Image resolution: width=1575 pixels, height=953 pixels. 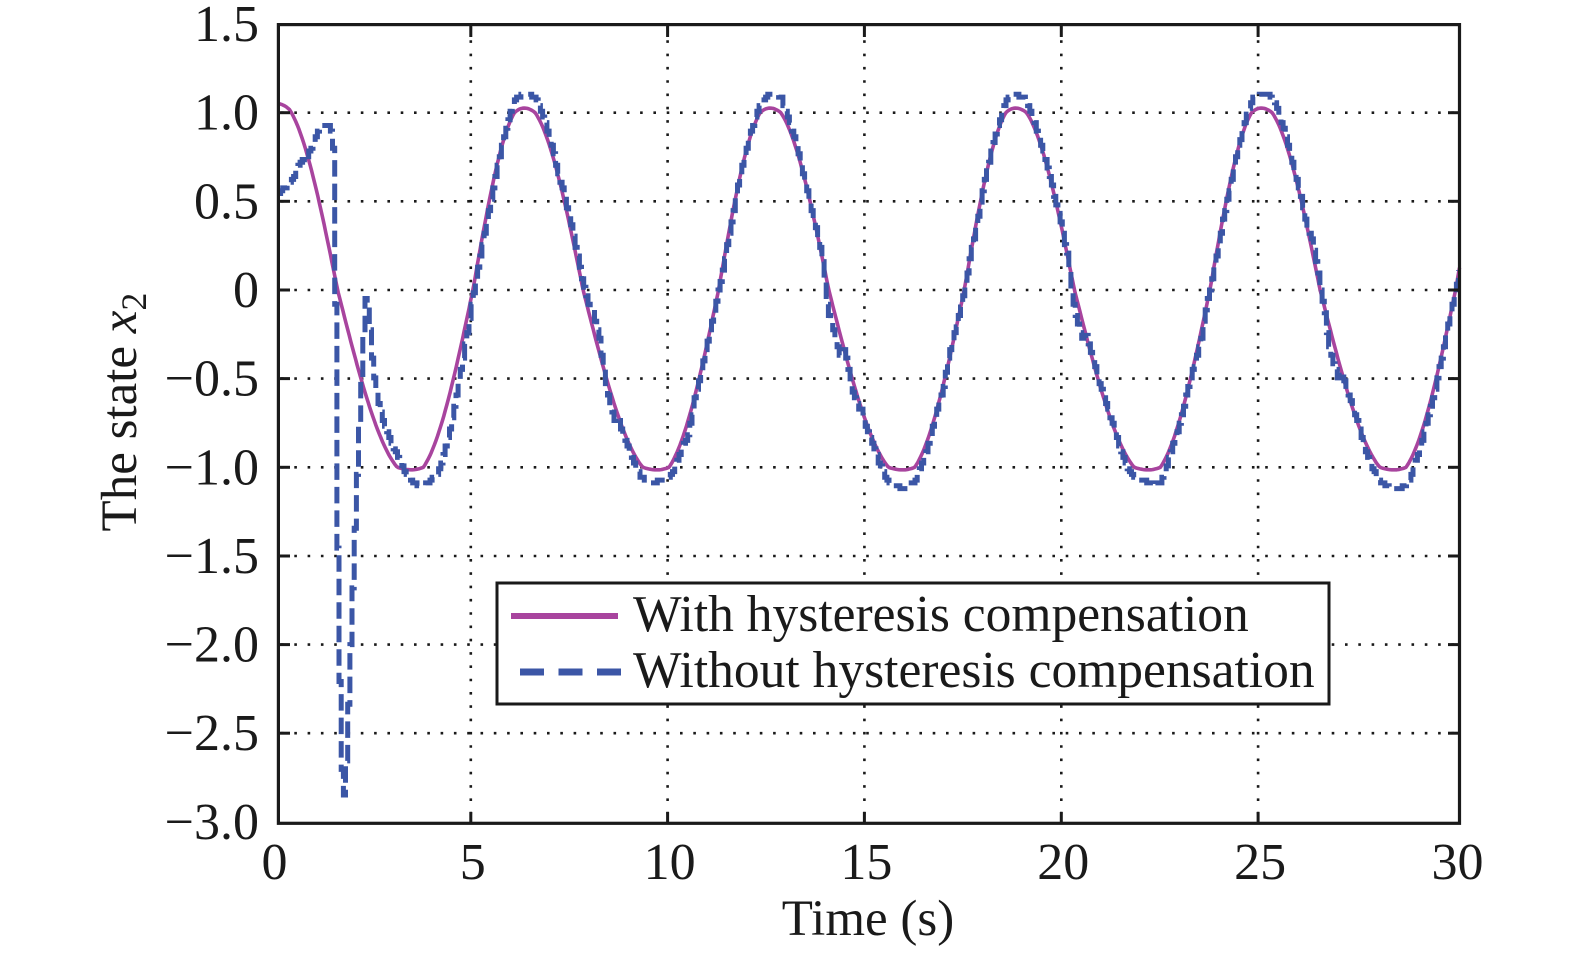 I want to click on svg-text: 5, so click(x=473, y=862).